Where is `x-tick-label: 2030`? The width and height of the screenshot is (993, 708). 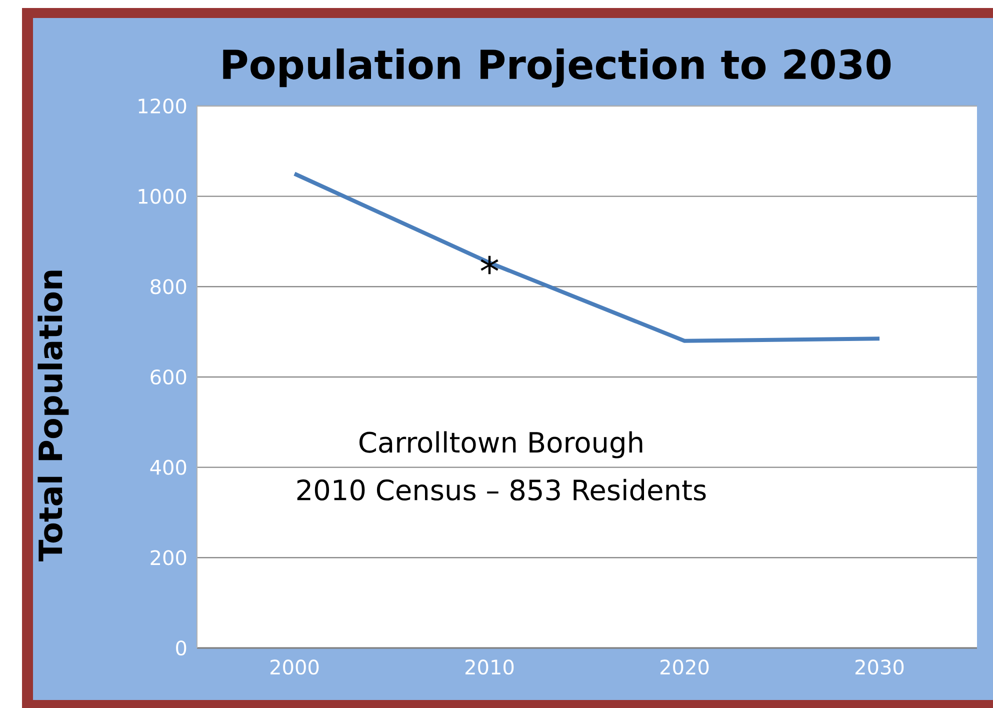 x-tick-label: 2030 is located at coordinates (880, 667).